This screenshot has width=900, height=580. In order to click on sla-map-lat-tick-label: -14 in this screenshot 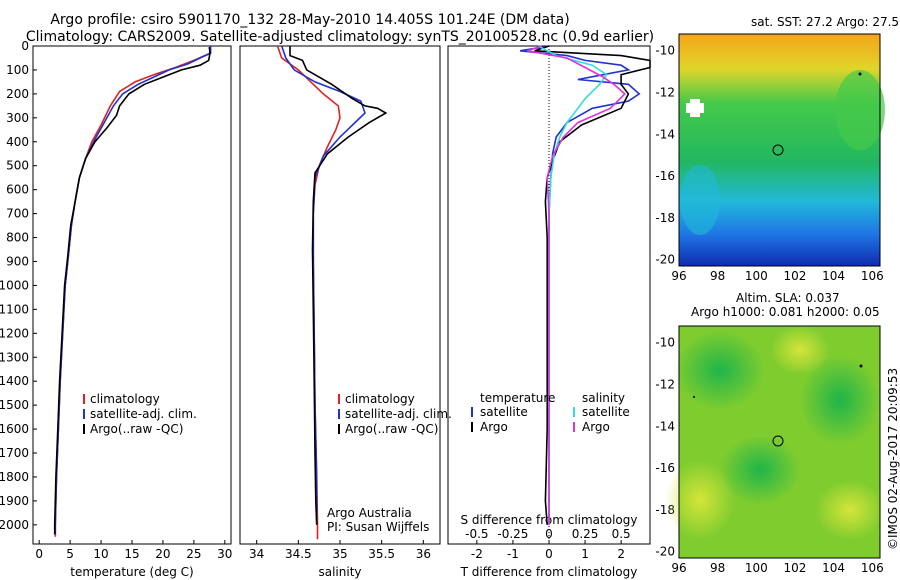, I will do `click(665, 426)`.